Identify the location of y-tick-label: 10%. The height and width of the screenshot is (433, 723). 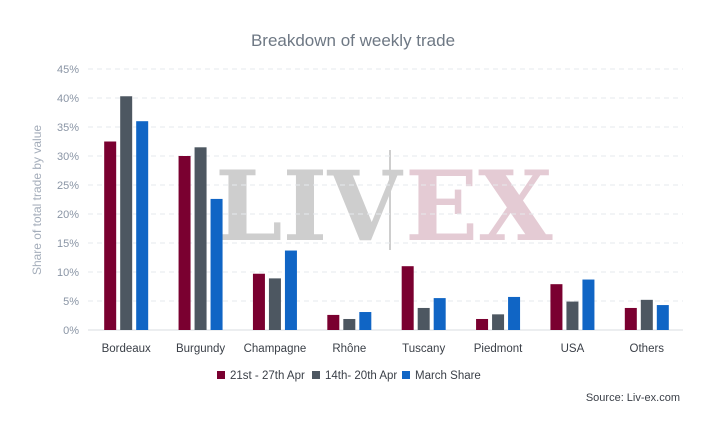
(68, 273).